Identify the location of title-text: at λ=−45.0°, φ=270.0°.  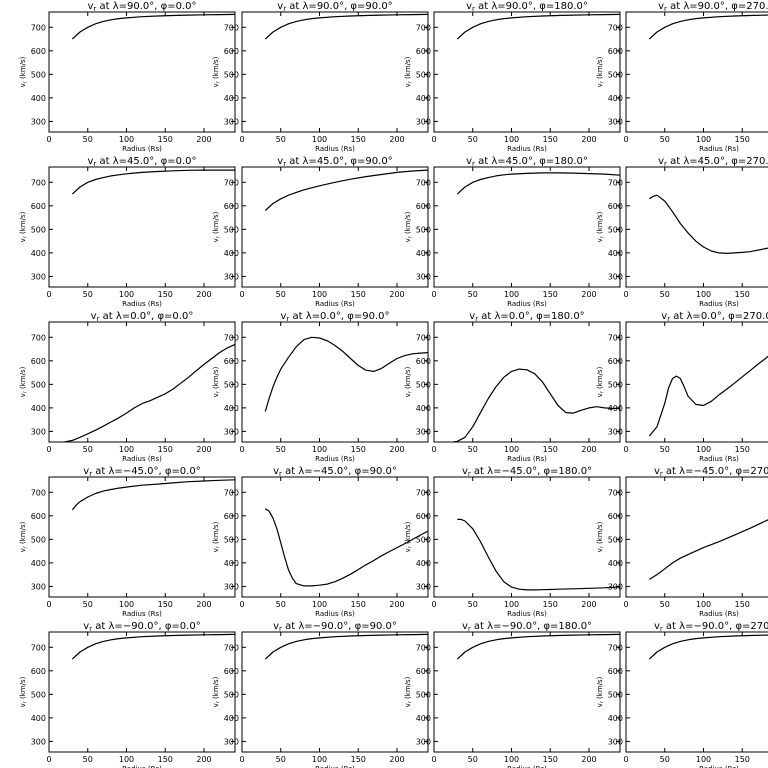
(715, 471).